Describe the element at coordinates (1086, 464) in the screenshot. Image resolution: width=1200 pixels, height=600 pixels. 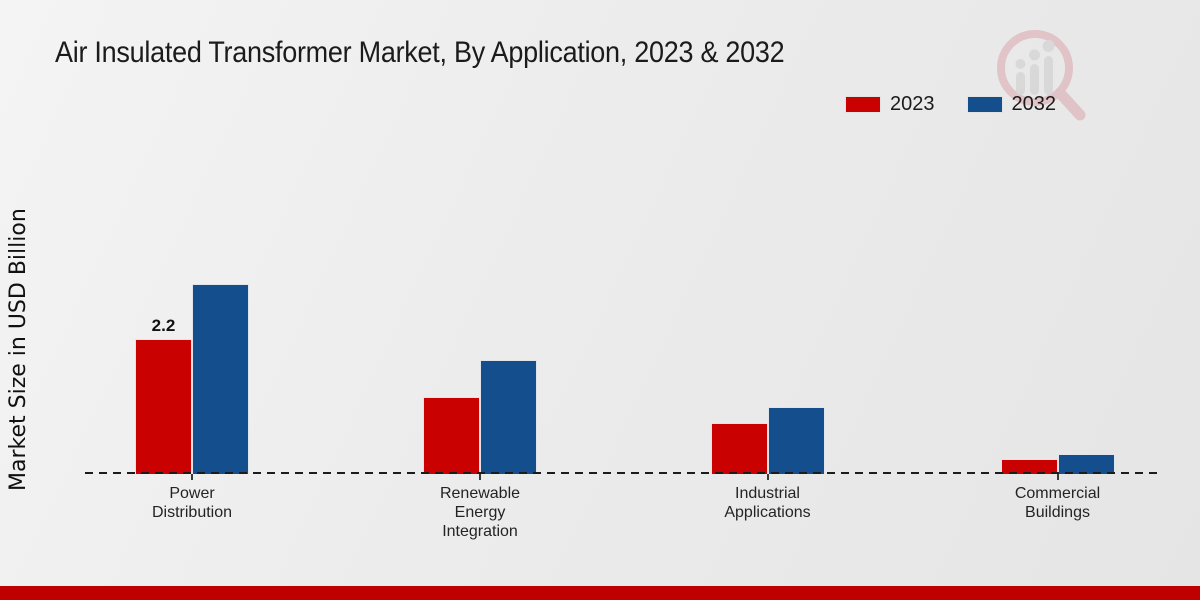
I see `bar-2032-commercial-buildings` at that location.